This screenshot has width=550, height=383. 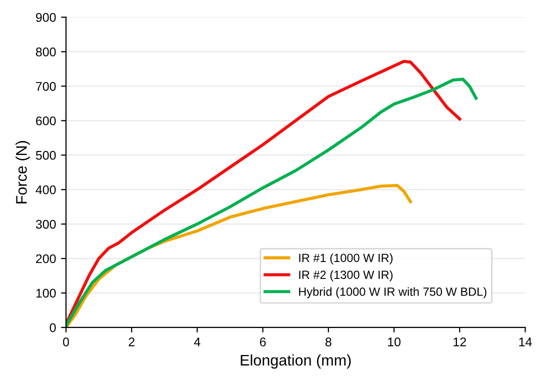 What do you see at coordinates (53, 327) in the screenshot?
I see `y-tick-label: 0` at bounding box center [53, 327].